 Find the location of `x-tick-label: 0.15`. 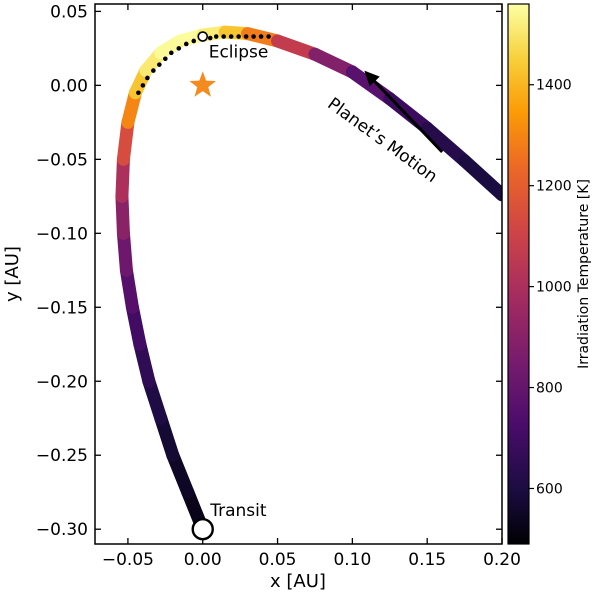

x-tick-label: 0.15 is located at coordinates (427, 560).